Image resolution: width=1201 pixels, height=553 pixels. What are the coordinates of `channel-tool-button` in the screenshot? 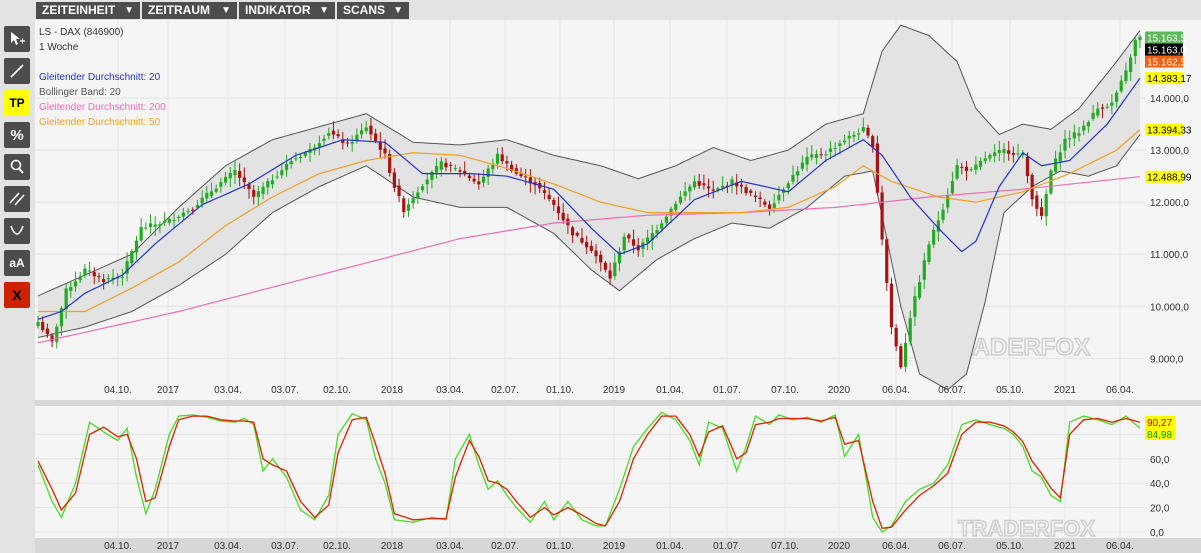 It's located at (17, 199).